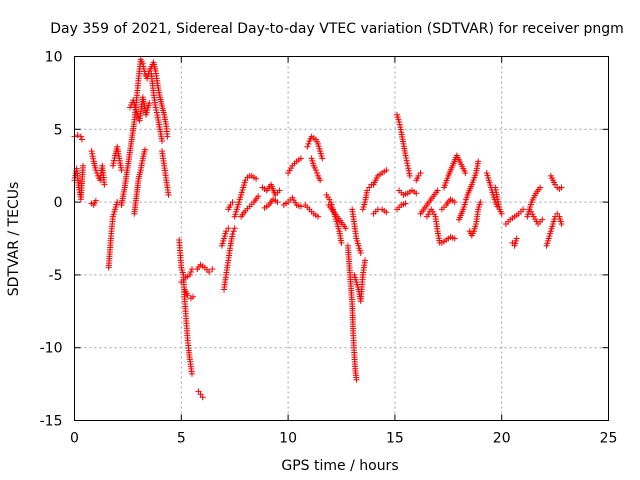 The height and width of the screenshot is (480, 640). Describe the element at coordinates (609, 439) in the screenshot. I see `x-tick-label: 25` at that location.